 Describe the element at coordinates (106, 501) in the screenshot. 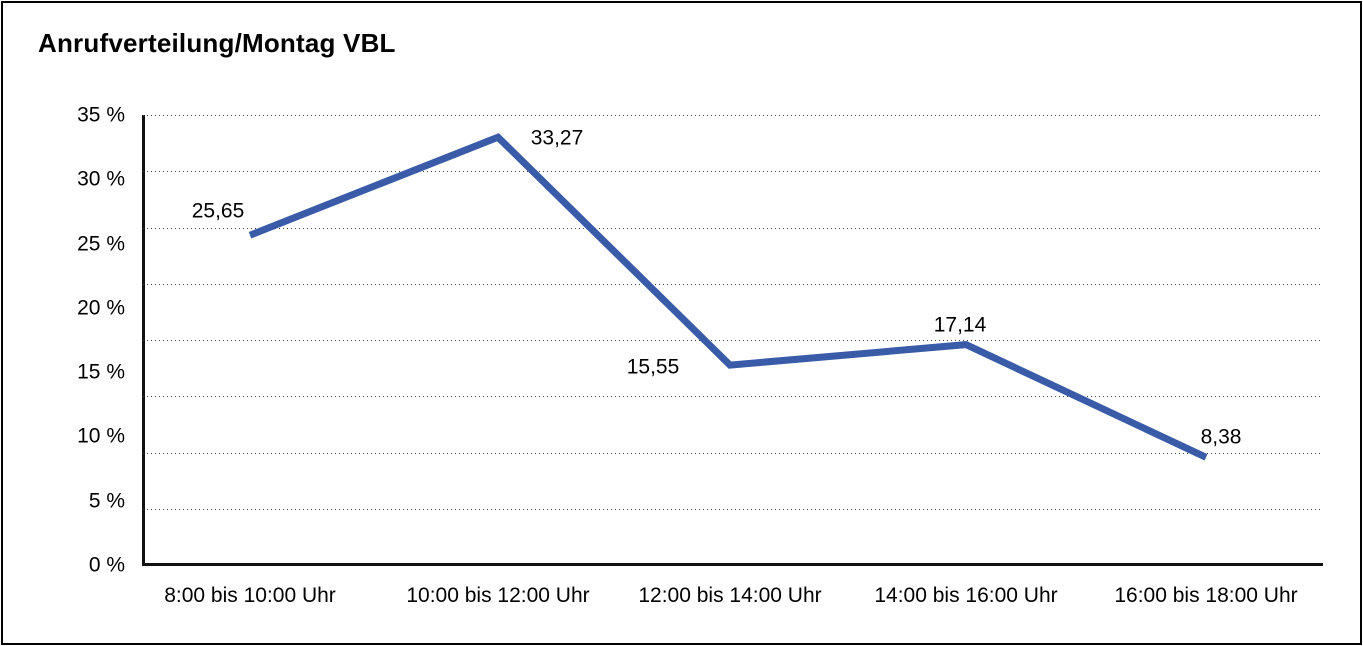

I see `y-tick-label: 5 %` at that location.